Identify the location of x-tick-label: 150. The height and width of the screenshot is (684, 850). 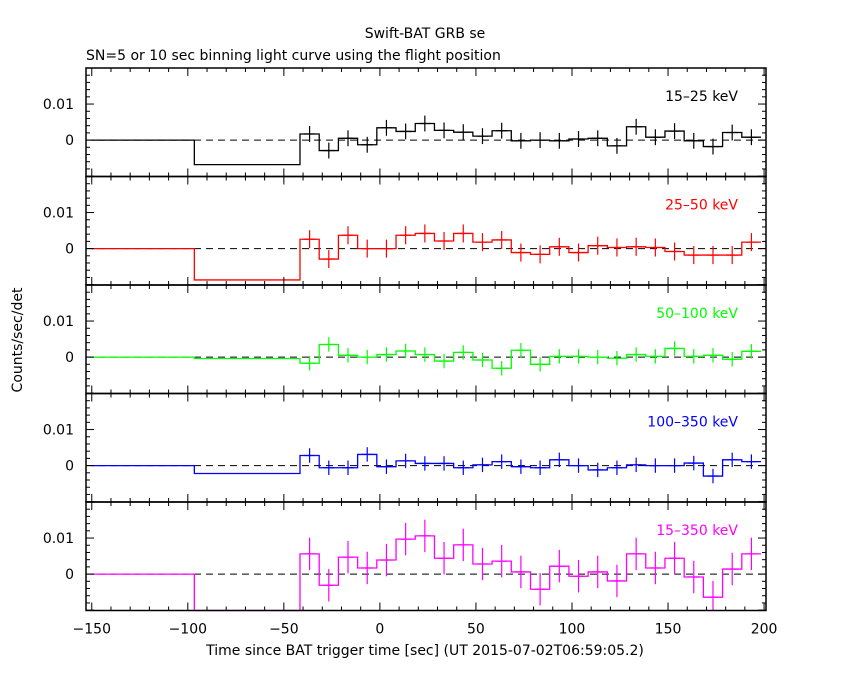
(668, 630).